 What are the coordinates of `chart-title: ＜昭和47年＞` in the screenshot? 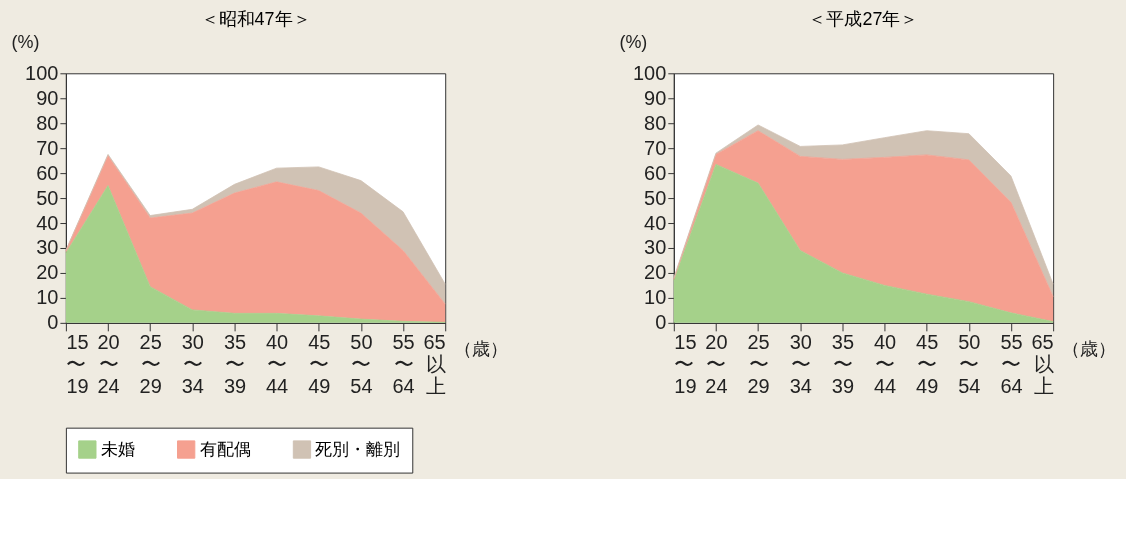 It's located at (255, 19).